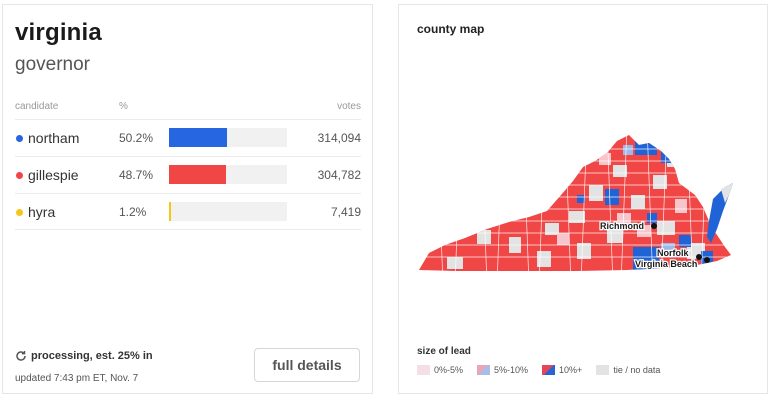  What do you see at coordinates (188, 108) in the screenshot?
I see `results-table-header: candidate % votes` at bounding box center [188, 108].